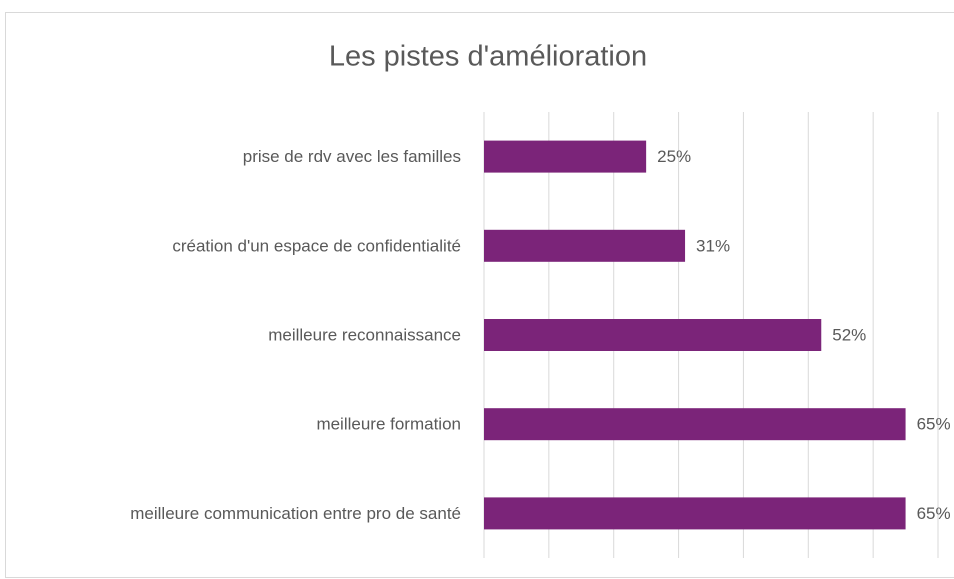 The width and height of the screenshot is (954, 579). Describe the element at coordinates (388, 424) in the screenshot. I see `y-tick-label: meilleure formation` at that location.